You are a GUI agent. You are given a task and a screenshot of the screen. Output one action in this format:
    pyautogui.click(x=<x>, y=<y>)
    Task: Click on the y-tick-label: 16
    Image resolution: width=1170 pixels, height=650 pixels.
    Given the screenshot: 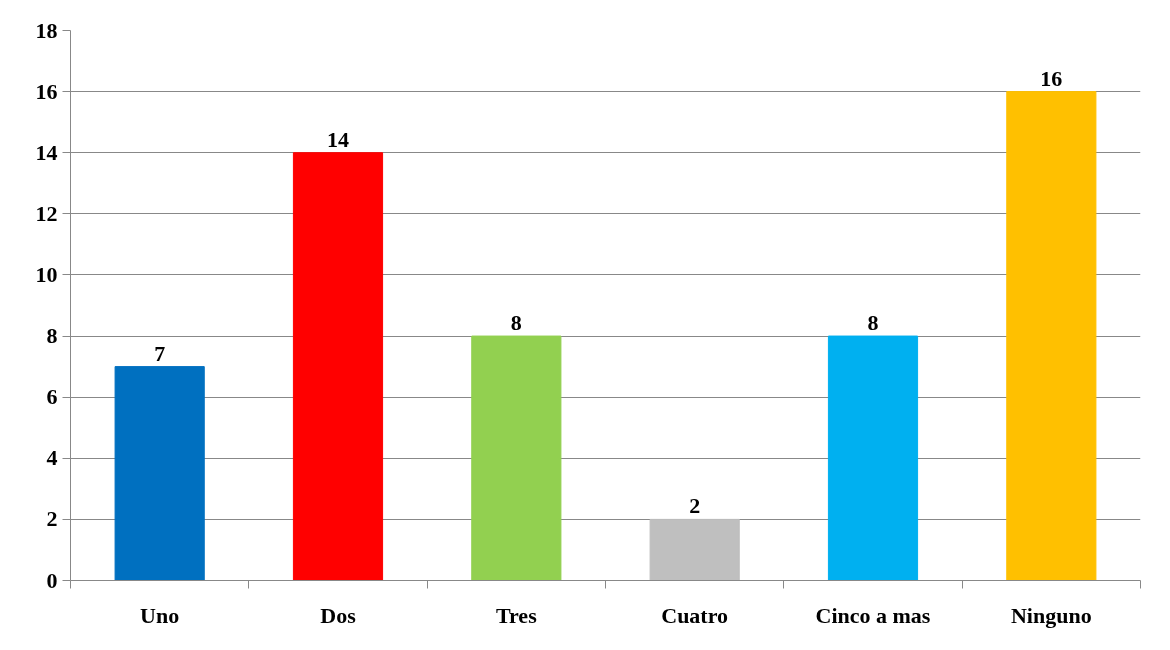 What is the action you would take?
    pyautogui.click(x=46, y=91)
    